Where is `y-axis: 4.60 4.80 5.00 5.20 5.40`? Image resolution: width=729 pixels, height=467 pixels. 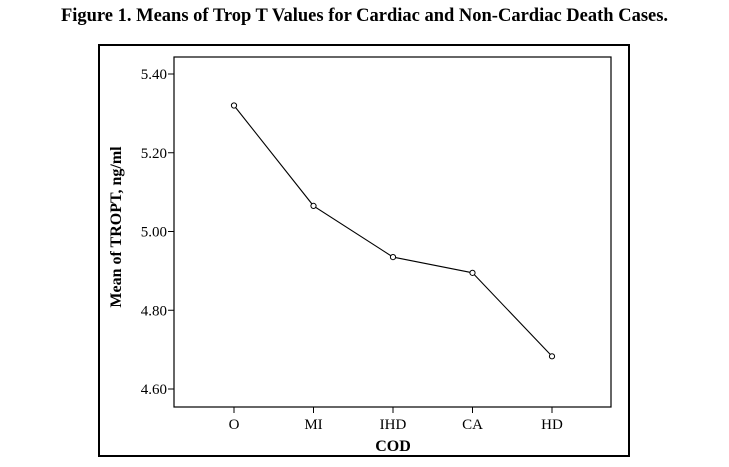 y-axis: 4.60 4.80 5.00 5.20 5.40 is located at coordinates (157, 232).